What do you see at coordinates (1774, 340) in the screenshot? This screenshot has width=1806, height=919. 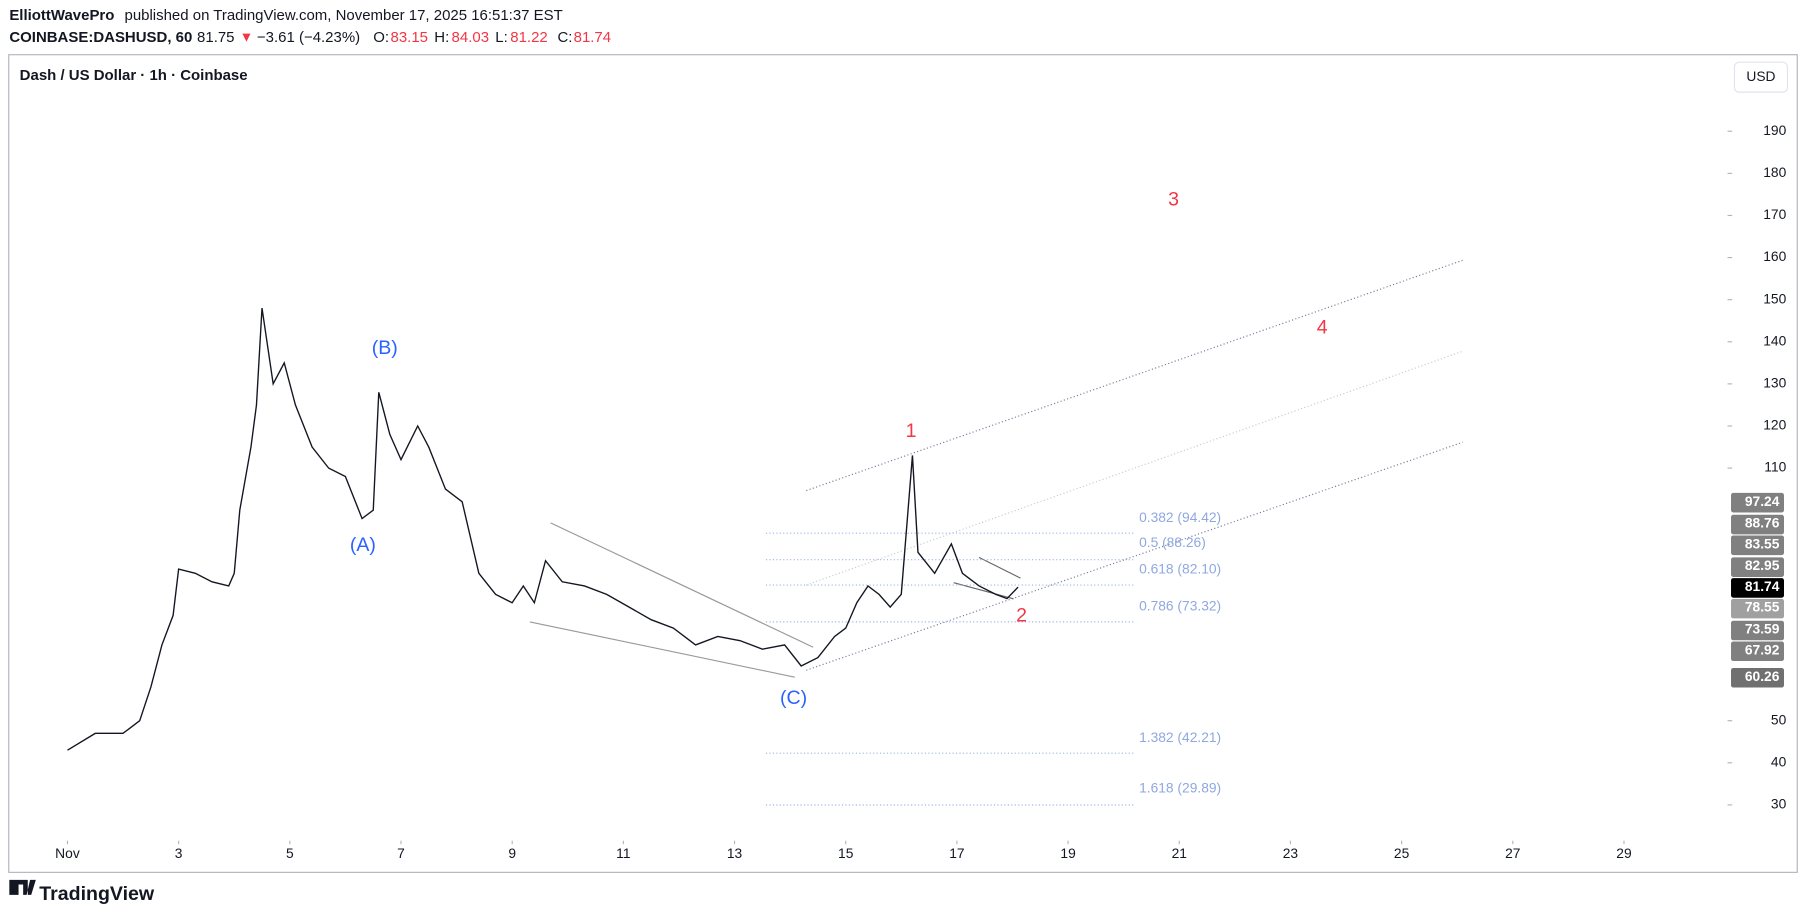 I see `y-tick-label: 140` at bounding box center [1774, 340].